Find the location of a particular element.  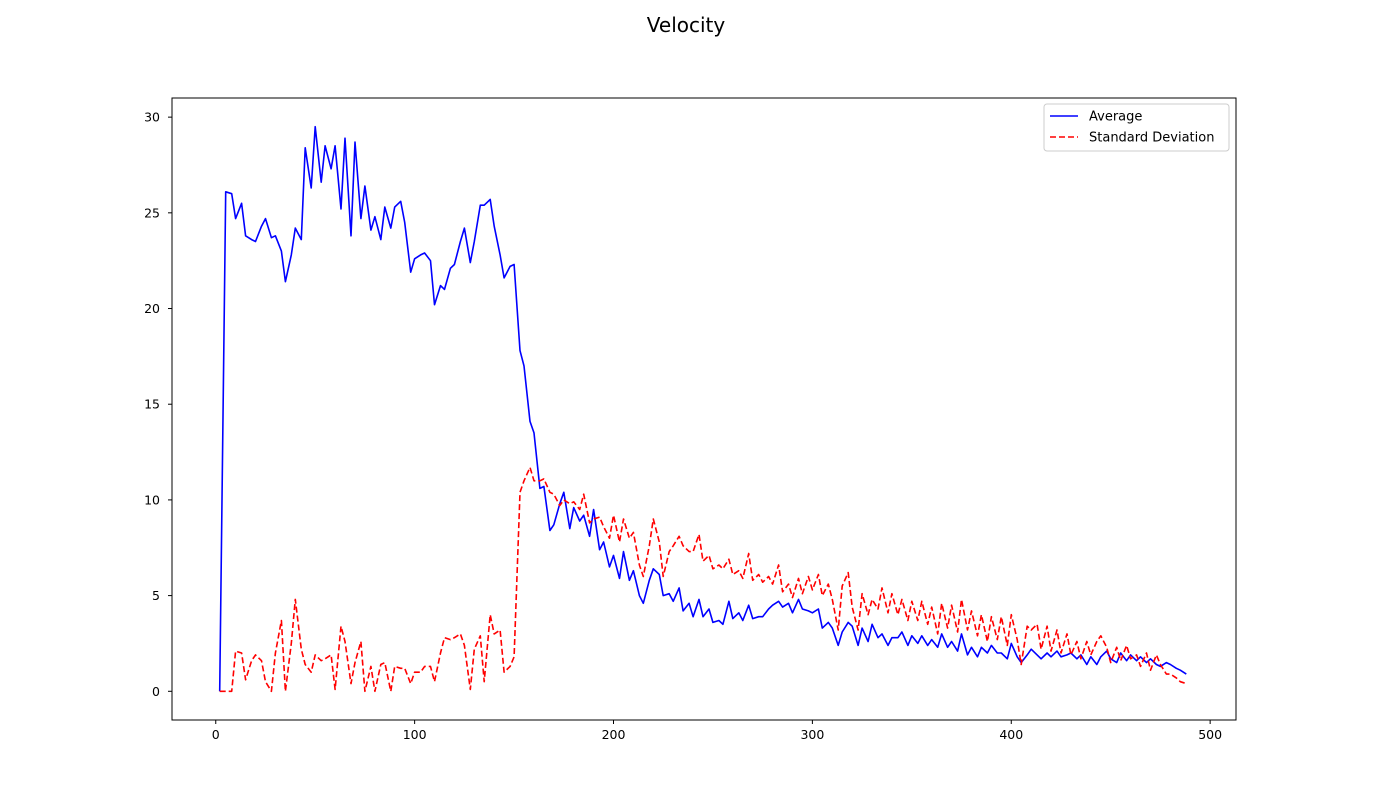

legend: Average Standard Deviation is located at coordinates (1136, 127).